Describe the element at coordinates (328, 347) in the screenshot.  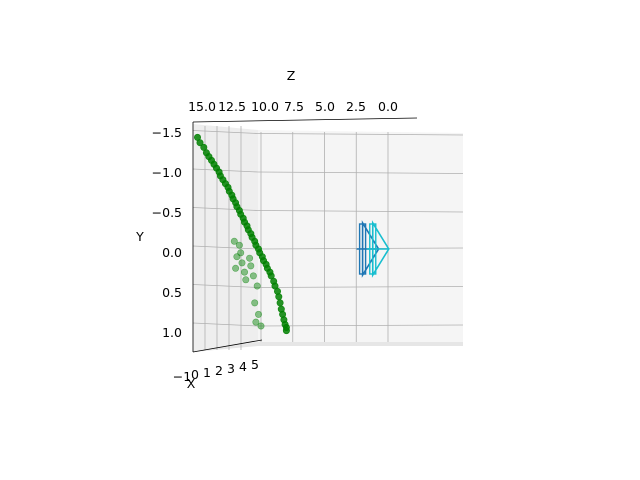
I see `floor-pane` at that location.